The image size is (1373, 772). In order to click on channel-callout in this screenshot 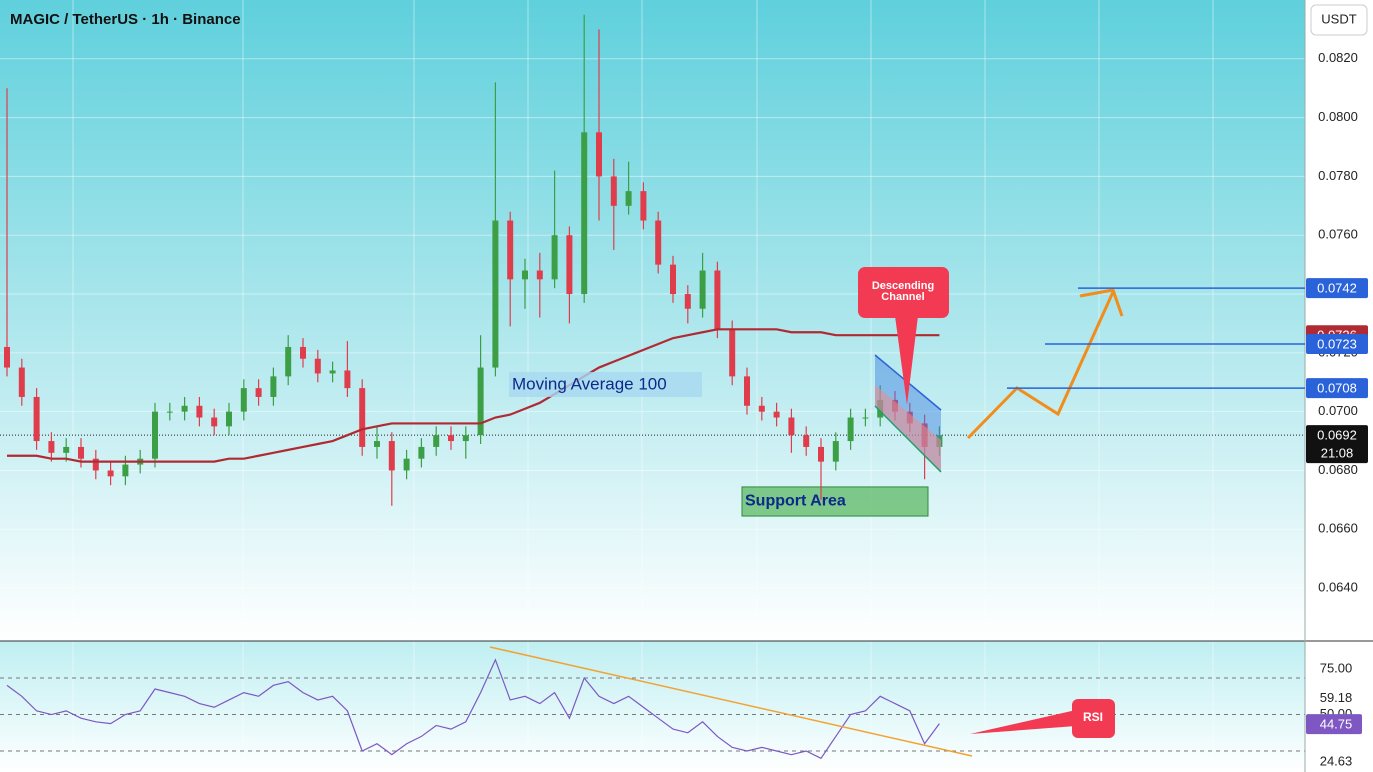, I will do `click(903, 292)`.